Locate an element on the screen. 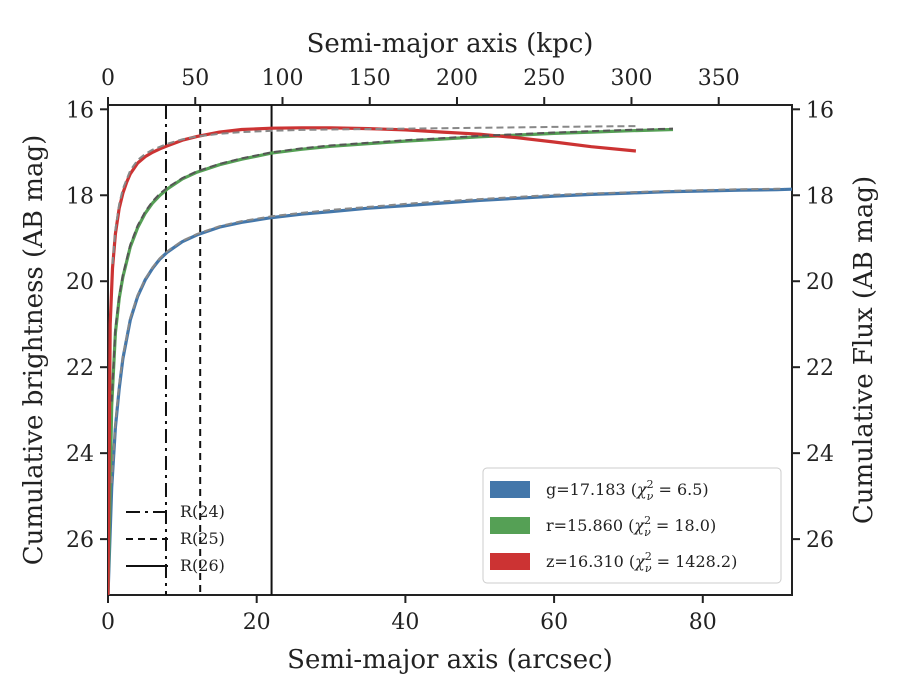 Image resolution: width=900 pixels, height=700 pixels. top-x-tick-label: 300 is located at coordinates (631, 78).